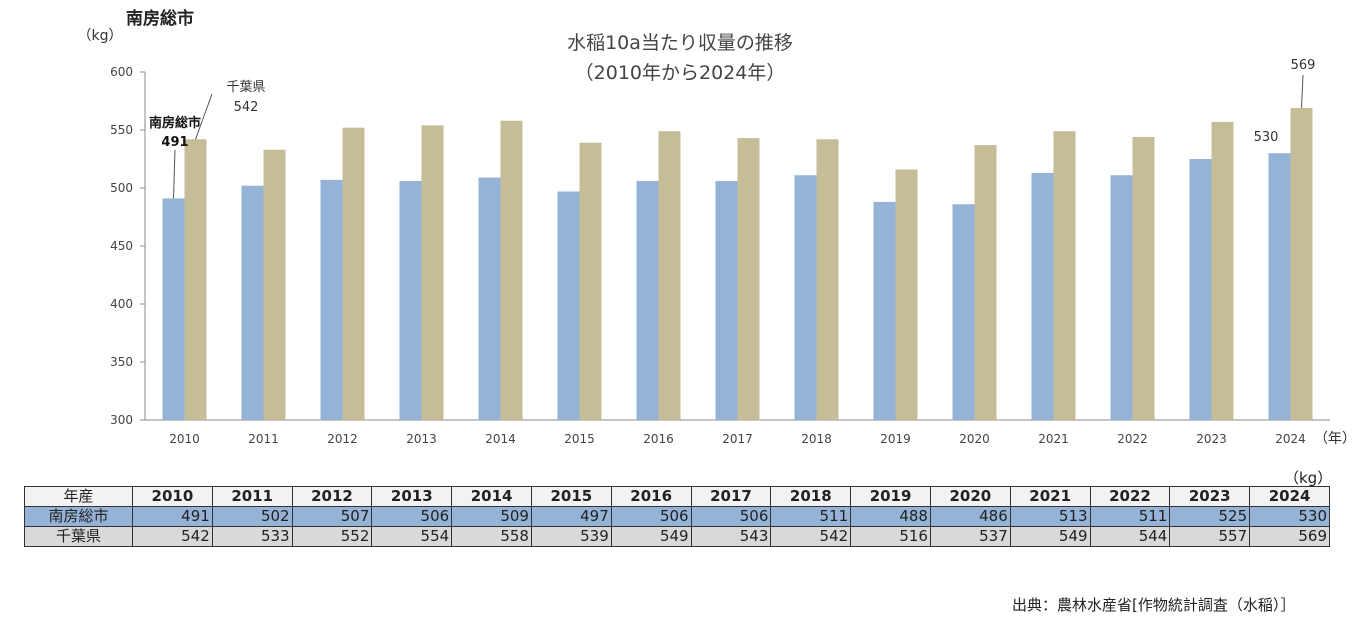  Describe the element at coordinates (421, 439) in the screenshot. I see `x-tick-label: 2013` at that location.